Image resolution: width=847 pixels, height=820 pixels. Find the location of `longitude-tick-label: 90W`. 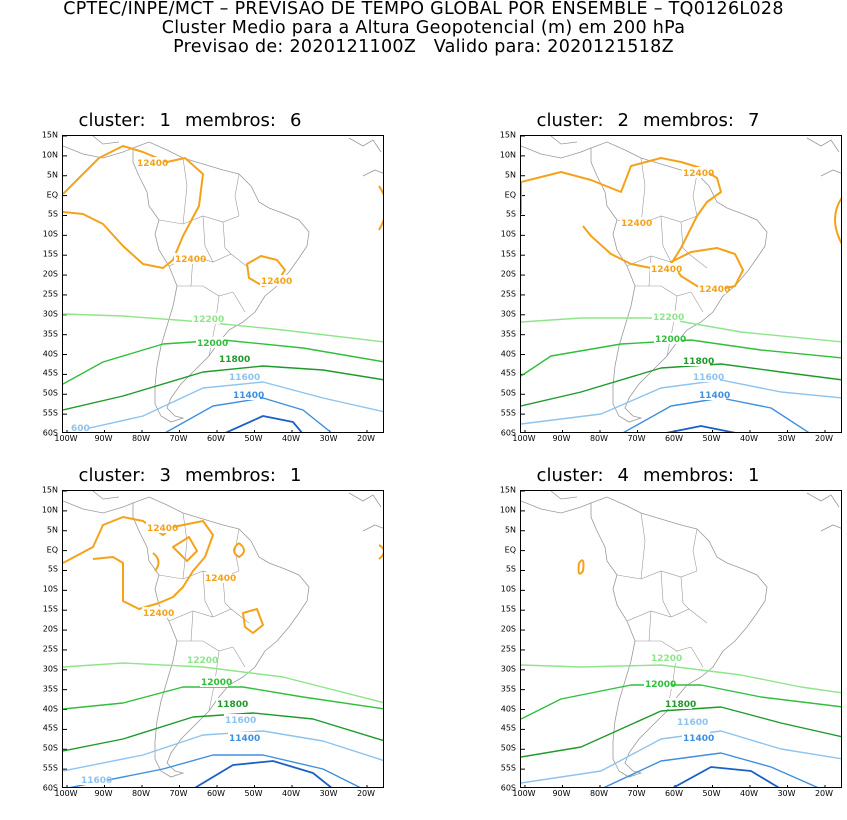

longitude-tick-label: 90W is located at coordinates (103, 793).